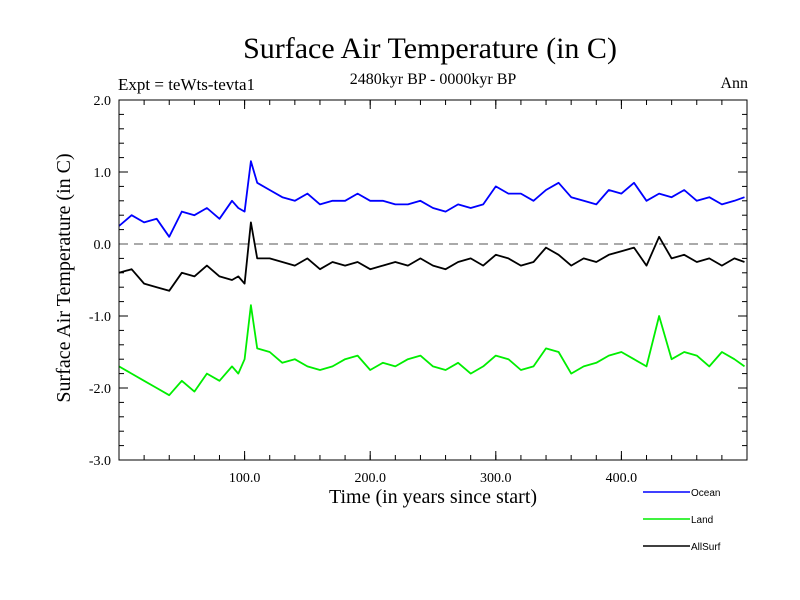  I want to click on chart-subtitle: 2480kyr BP - 0000kyr BP, so click(433, 79).